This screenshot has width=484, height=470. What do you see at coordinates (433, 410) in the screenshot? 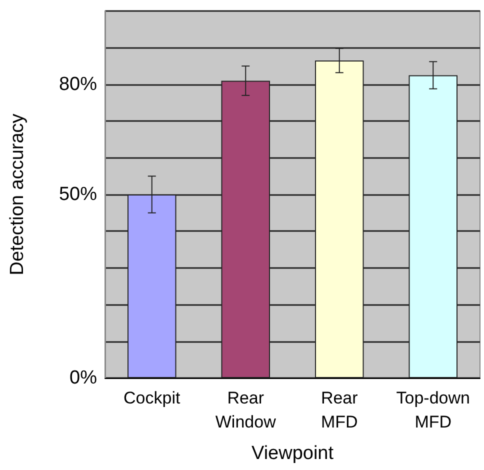
I see `x-tick-label: Top-down MFD` at bounding box center [433, 410].